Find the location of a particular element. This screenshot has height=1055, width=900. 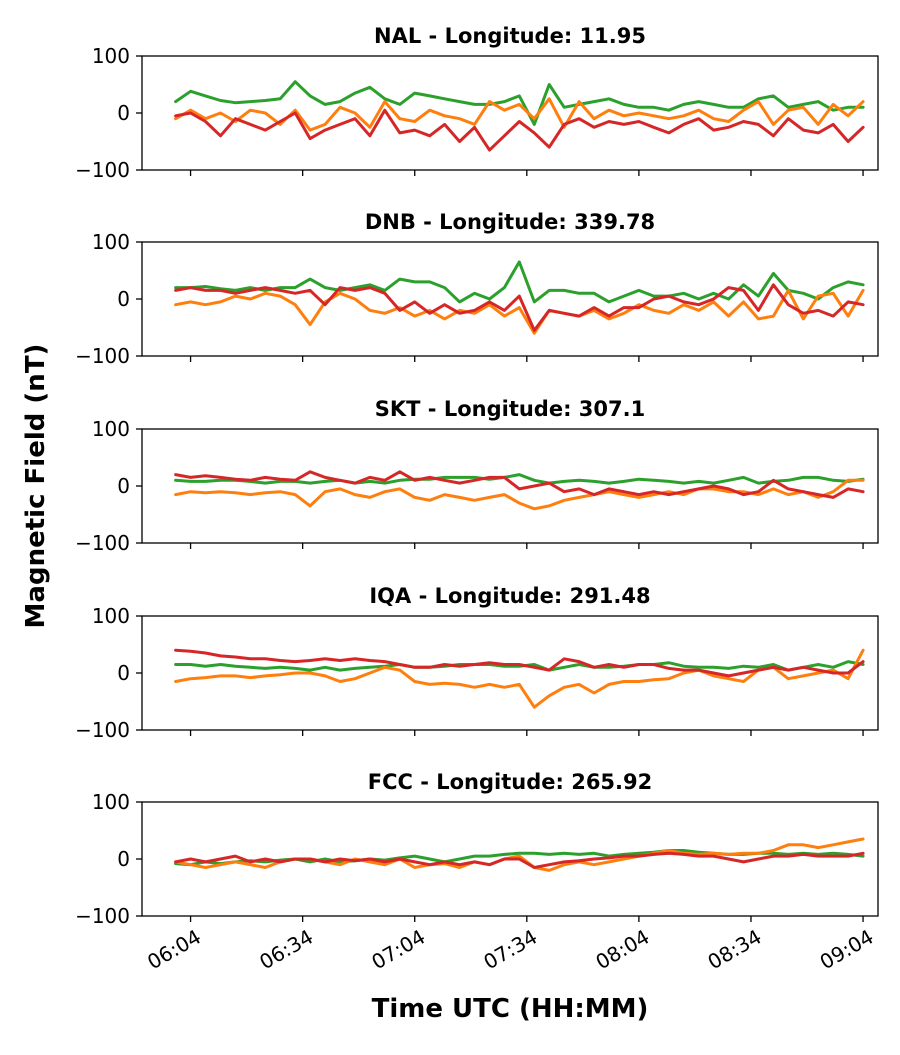

x-tick-label: 07:04 is located at coordinates (398, 950).